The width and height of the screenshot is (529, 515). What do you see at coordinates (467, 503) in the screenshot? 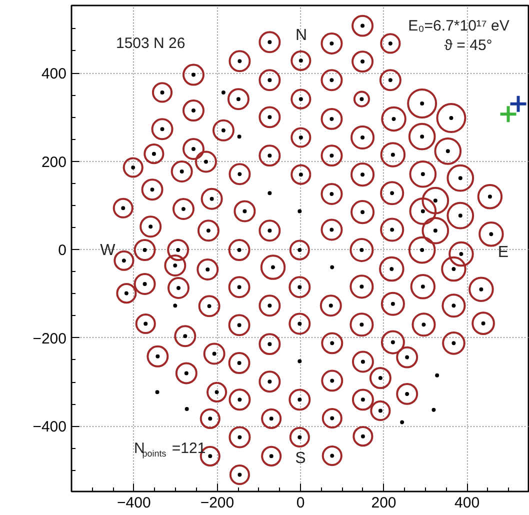
I see `x-tick-label: 400` at bounding box center [467, 503].